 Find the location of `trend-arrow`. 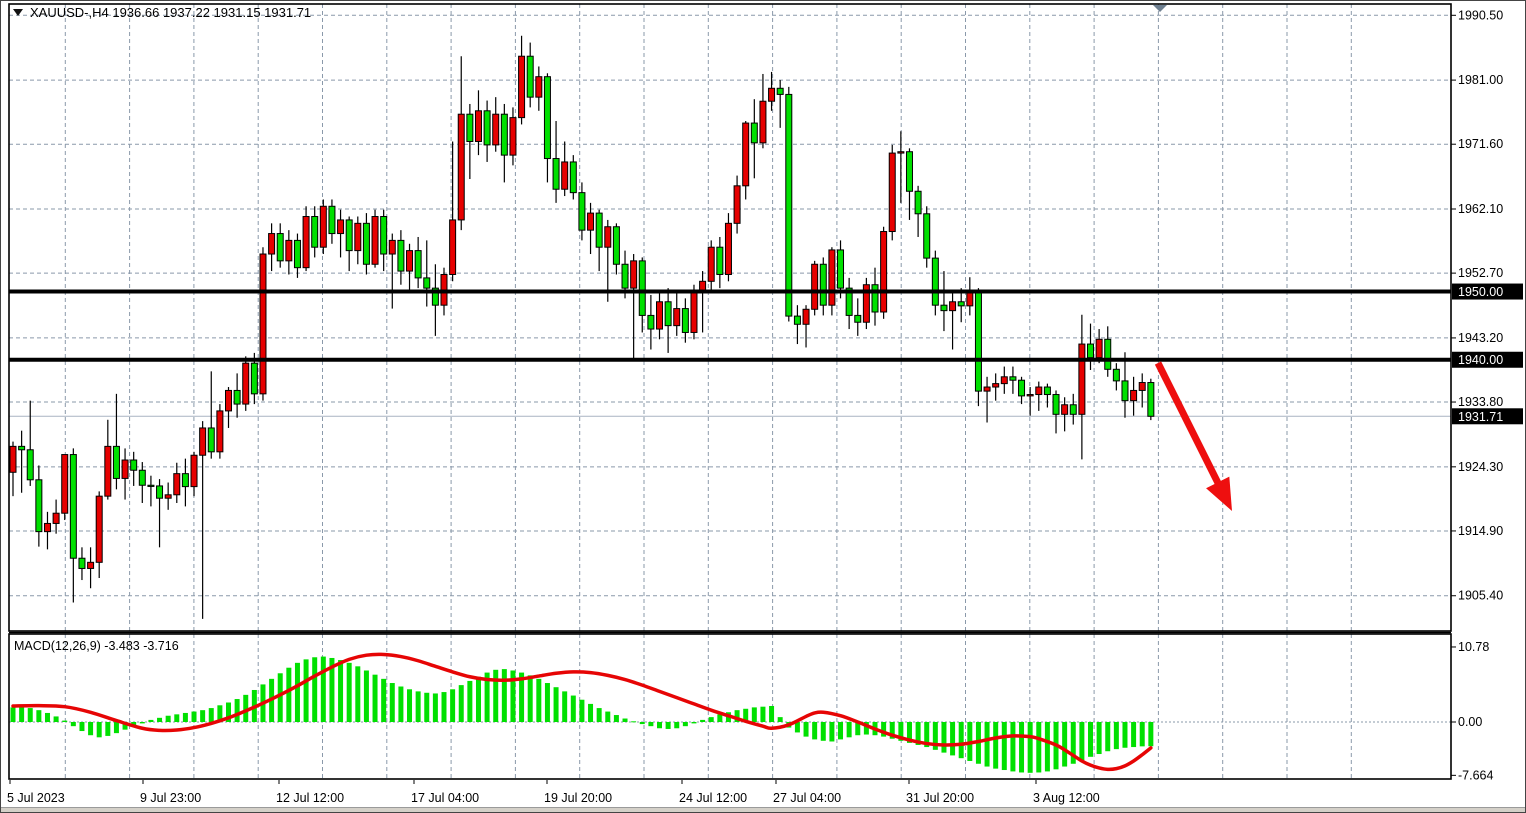

trend-arrow is located at coordinates (1193, 436).